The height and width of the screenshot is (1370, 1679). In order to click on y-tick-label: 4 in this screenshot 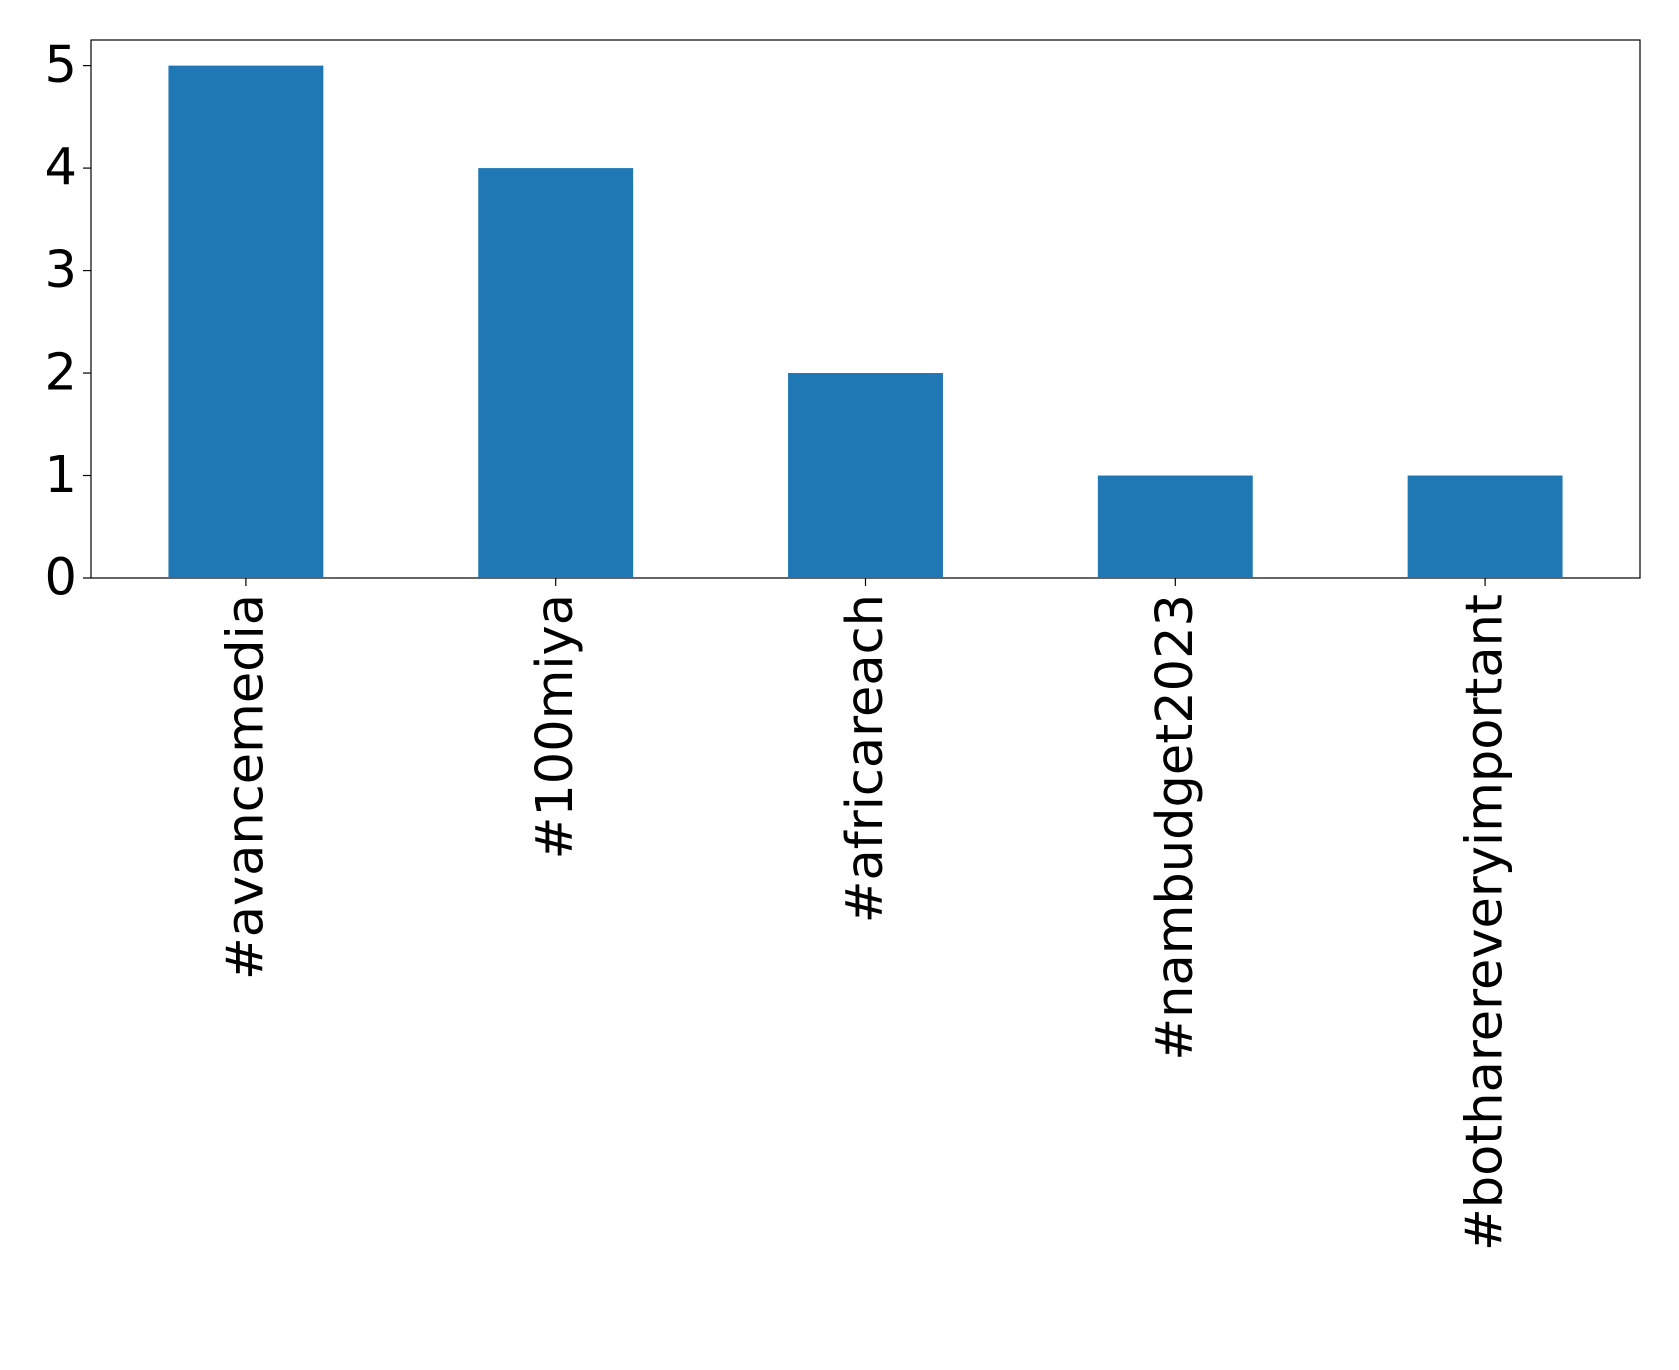, I will do `click(61, 168)`.